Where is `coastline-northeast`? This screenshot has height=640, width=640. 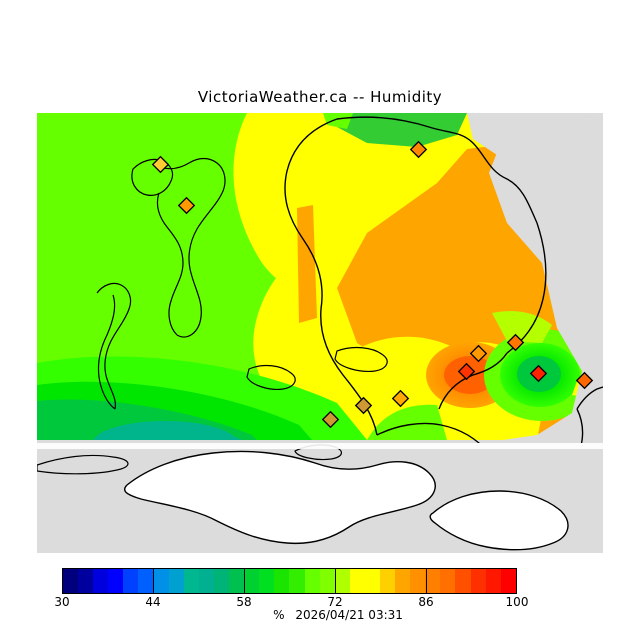
coastline-northeast is located at coordinates (437, 170).